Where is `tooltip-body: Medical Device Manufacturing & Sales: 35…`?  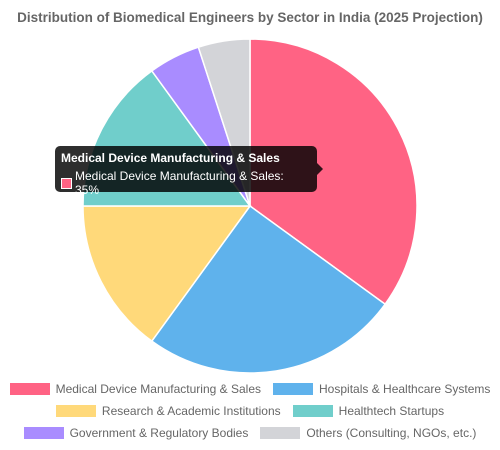
tooltip-body: Medical Device Manufacturing & Sales: 35… is located at coordinates (186, 183).